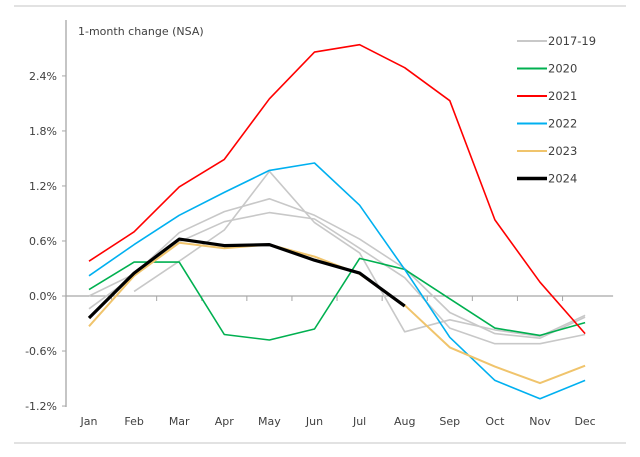  I want to click on y-tick-label: 0.0%, so click(43, 296).